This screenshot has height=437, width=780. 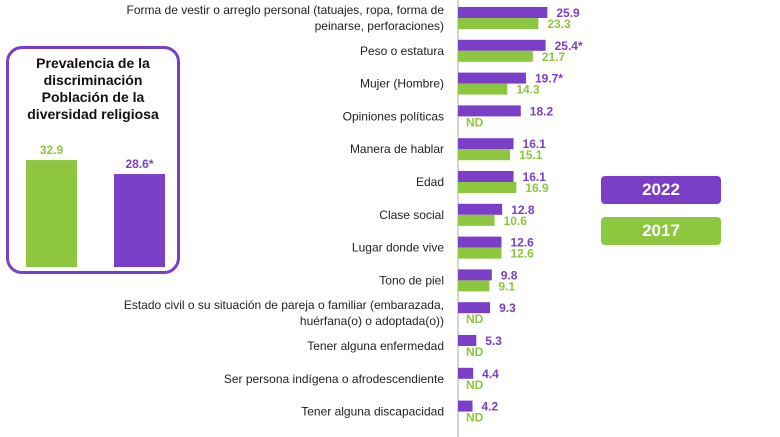 What do you see at coordinates (549, 79) in the screenshot?
I see `data-label-2022: 19.7*` at bounding box center [549, 79].